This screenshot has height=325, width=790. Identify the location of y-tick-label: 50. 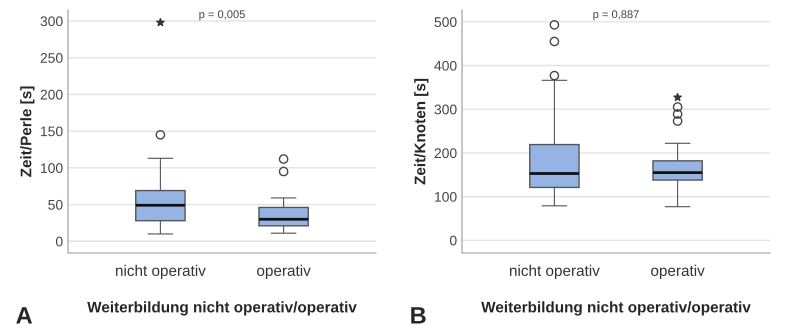
(55, 205).